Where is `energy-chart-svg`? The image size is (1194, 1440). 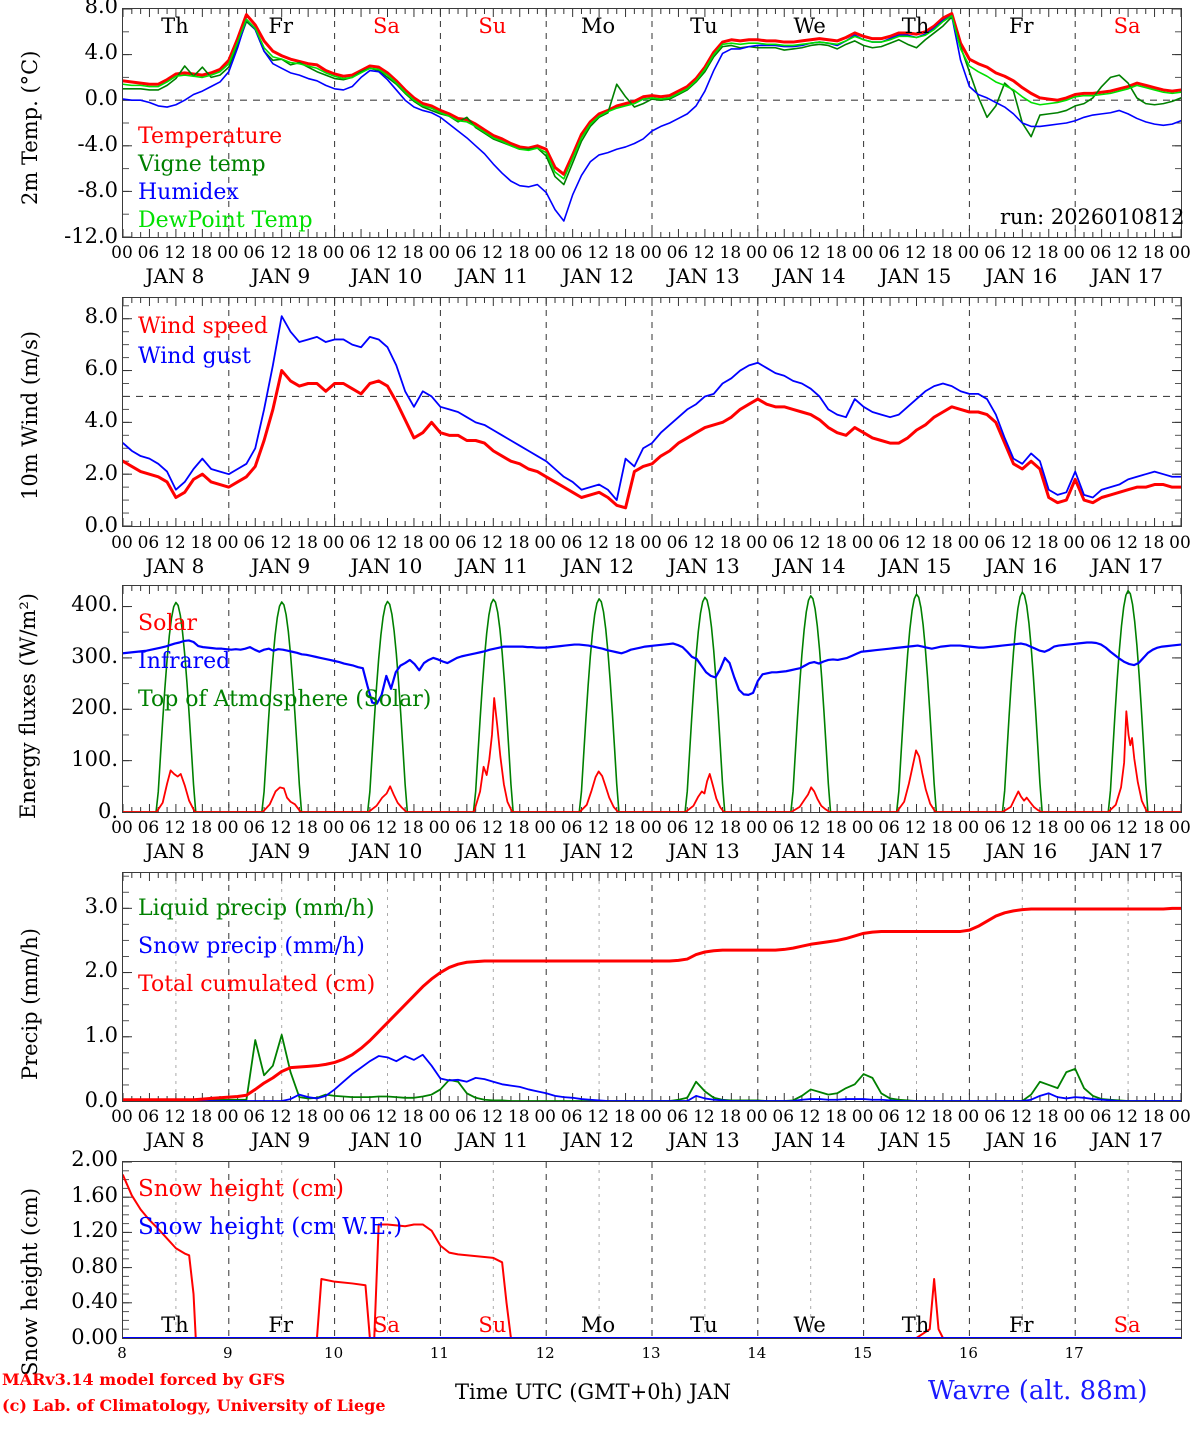
energy-chart-svg is located at coordinates (652, 699).